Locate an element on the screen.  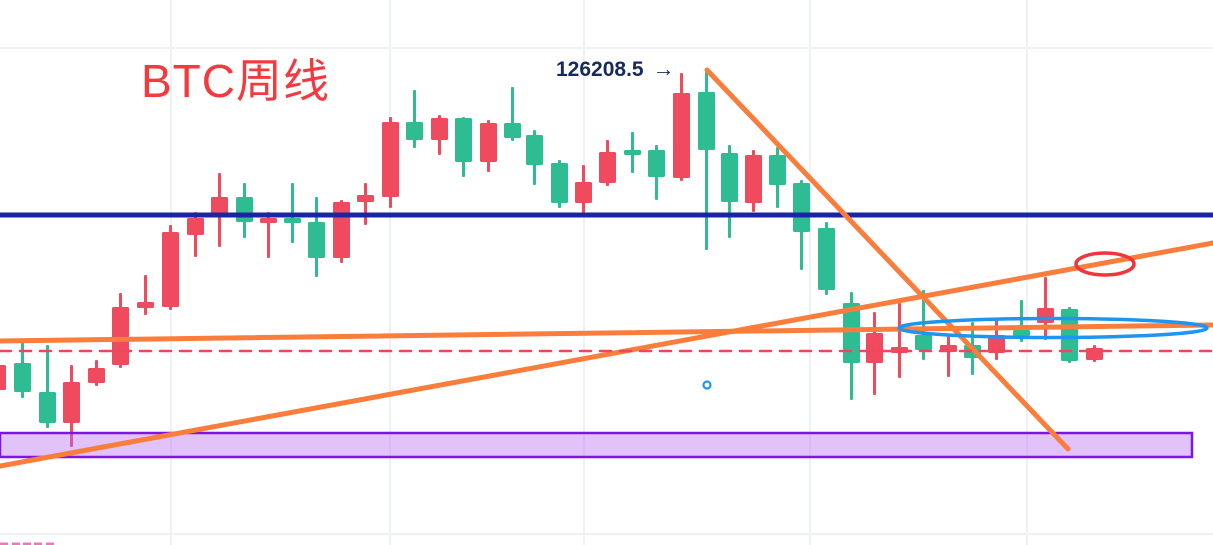
right-arrow-icon: → is located at coordinates (663, 68).